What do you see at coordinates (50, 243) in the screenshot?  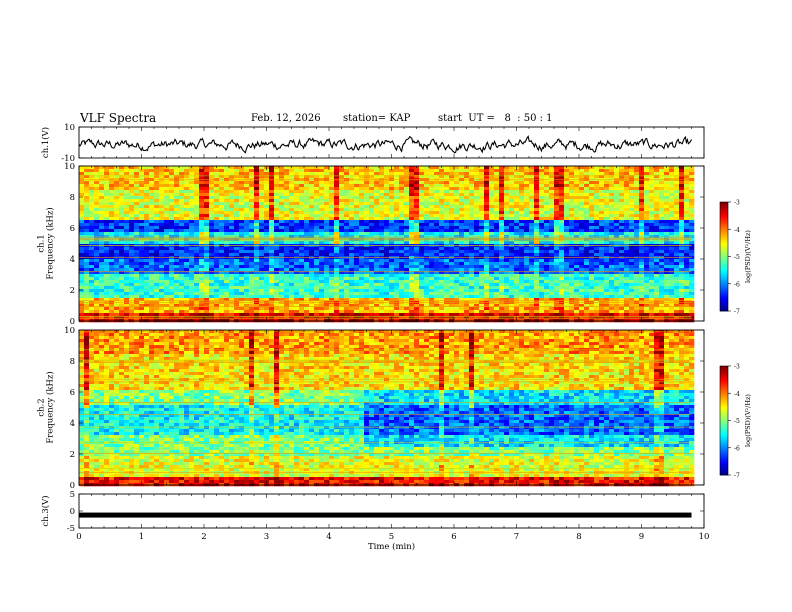 I see `ch1-spectrogram-ylabel: Frequency (kHz)` at bounding box center [50, 243].